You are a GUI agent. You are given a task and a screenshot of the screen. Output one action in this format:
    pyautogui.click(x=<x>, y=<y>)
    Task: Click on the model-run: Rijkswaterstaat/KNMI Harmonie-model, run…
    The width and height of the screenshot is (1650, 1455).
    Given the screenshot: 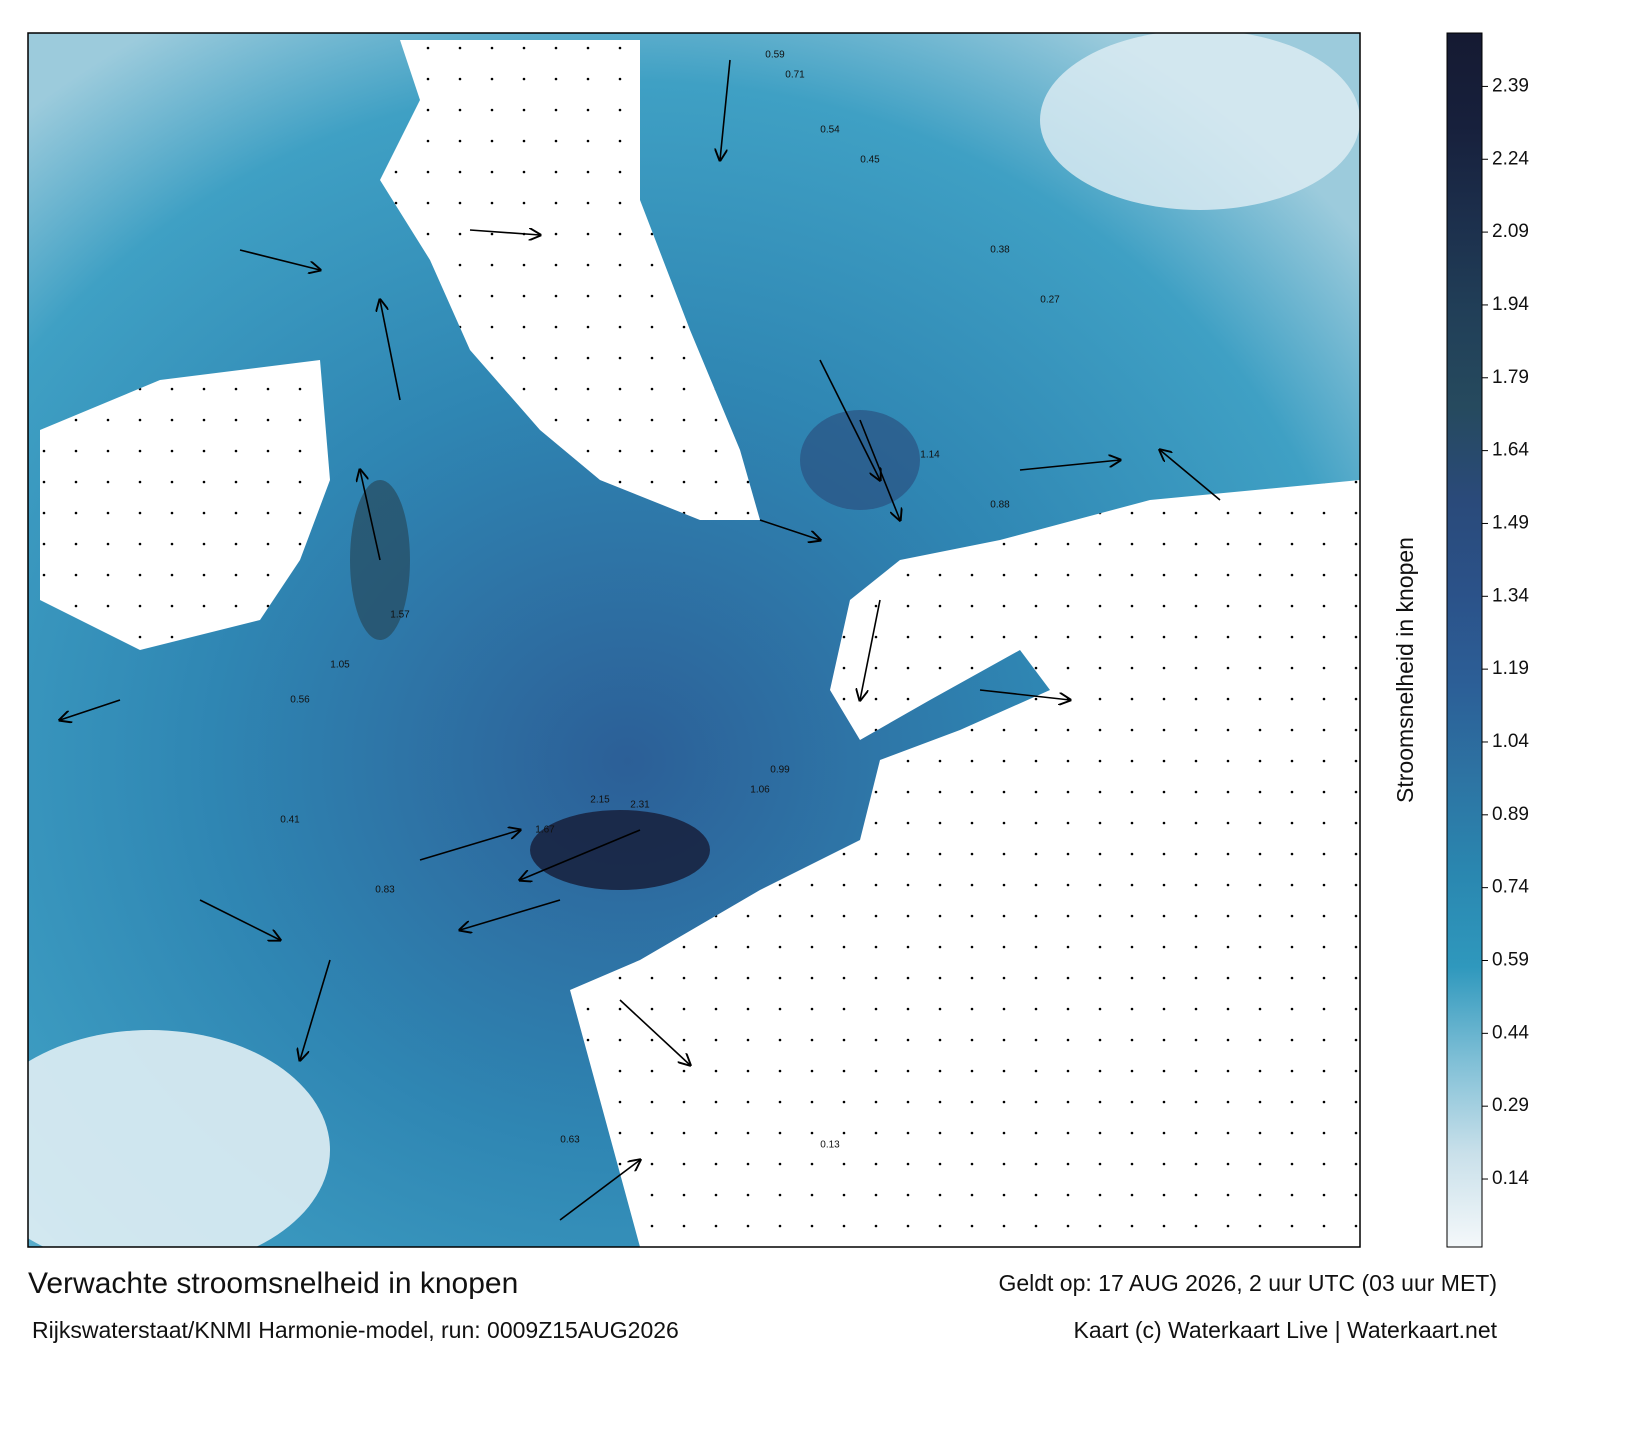 What is the action you would take?
    pyautogui.click(x=355, y=1330)
    